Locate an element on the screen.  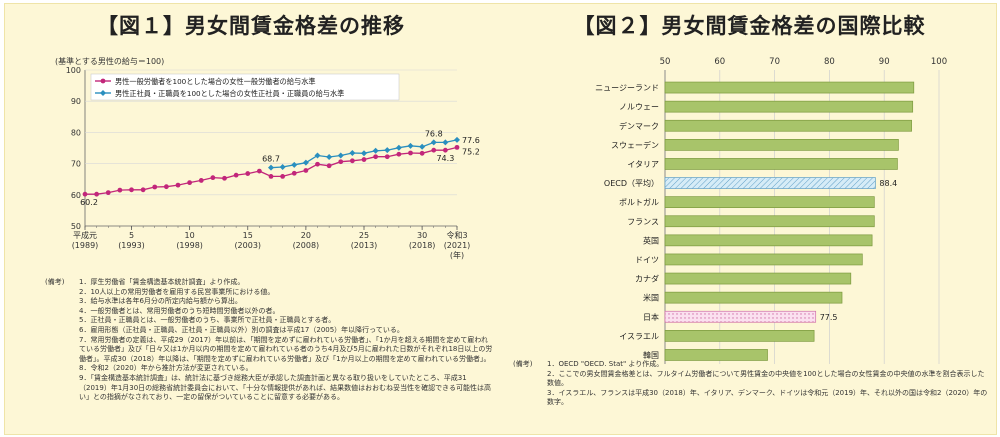
category-label: イスラエル is located at coordinates (639, 336).